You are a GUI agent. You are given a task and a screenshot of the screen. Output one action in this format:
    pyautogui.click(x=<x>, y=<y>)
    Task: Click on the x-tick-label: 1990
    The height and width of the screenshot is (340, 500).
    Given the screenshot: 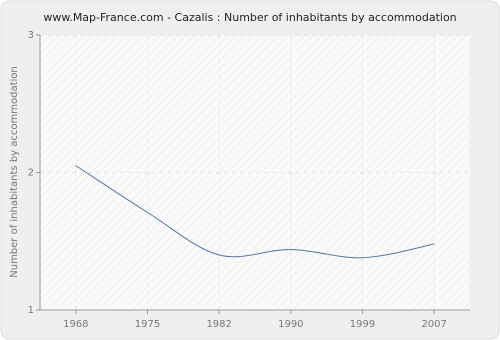 What is the action you would take?
    pyautogui.click(x=290, y=324)
    